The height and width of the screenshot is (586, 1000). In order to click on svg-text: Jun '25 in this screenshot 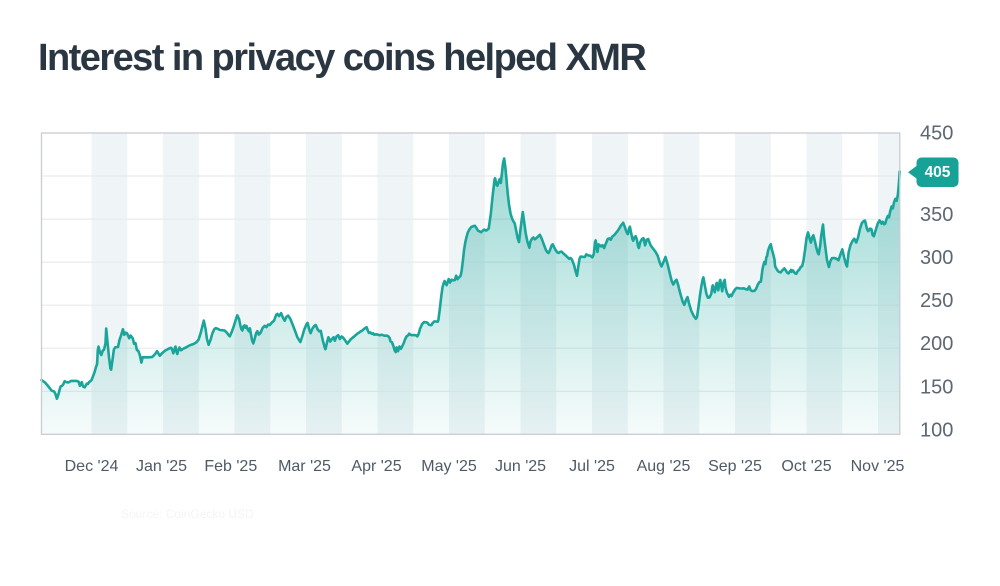, I will do `click(520, 466)`.